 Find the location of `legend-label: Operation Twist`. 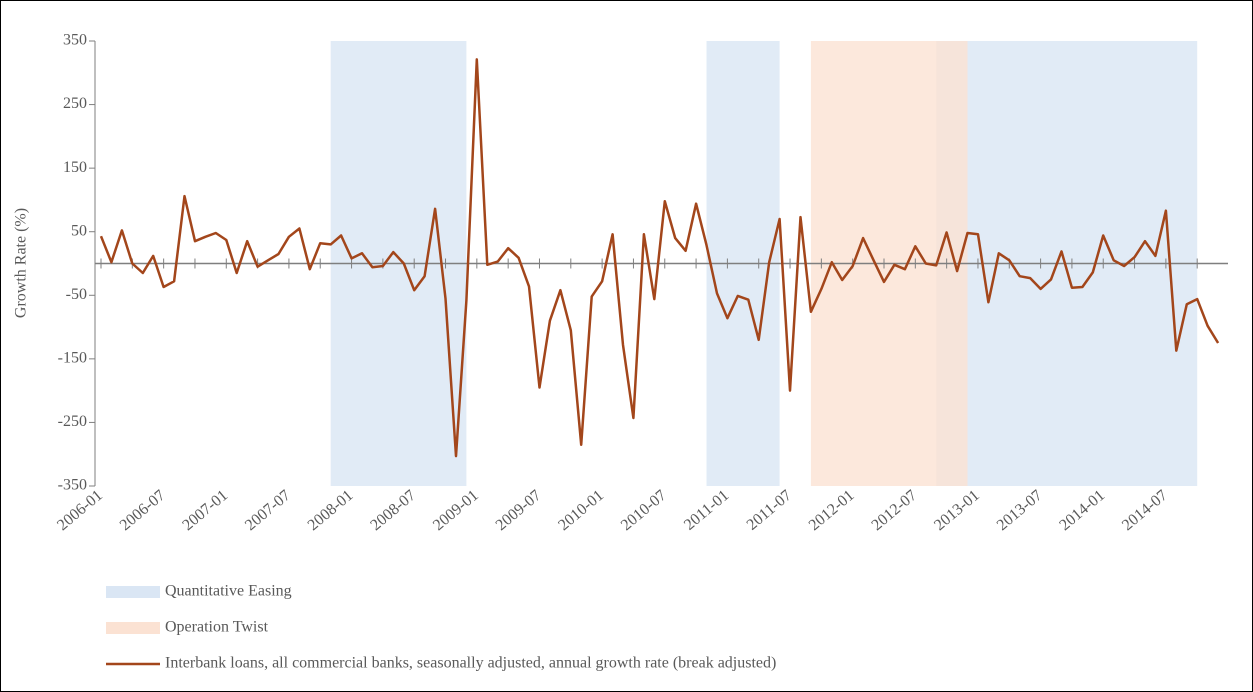

legend-label: Operation Twist is located at coordinates (217, 627).